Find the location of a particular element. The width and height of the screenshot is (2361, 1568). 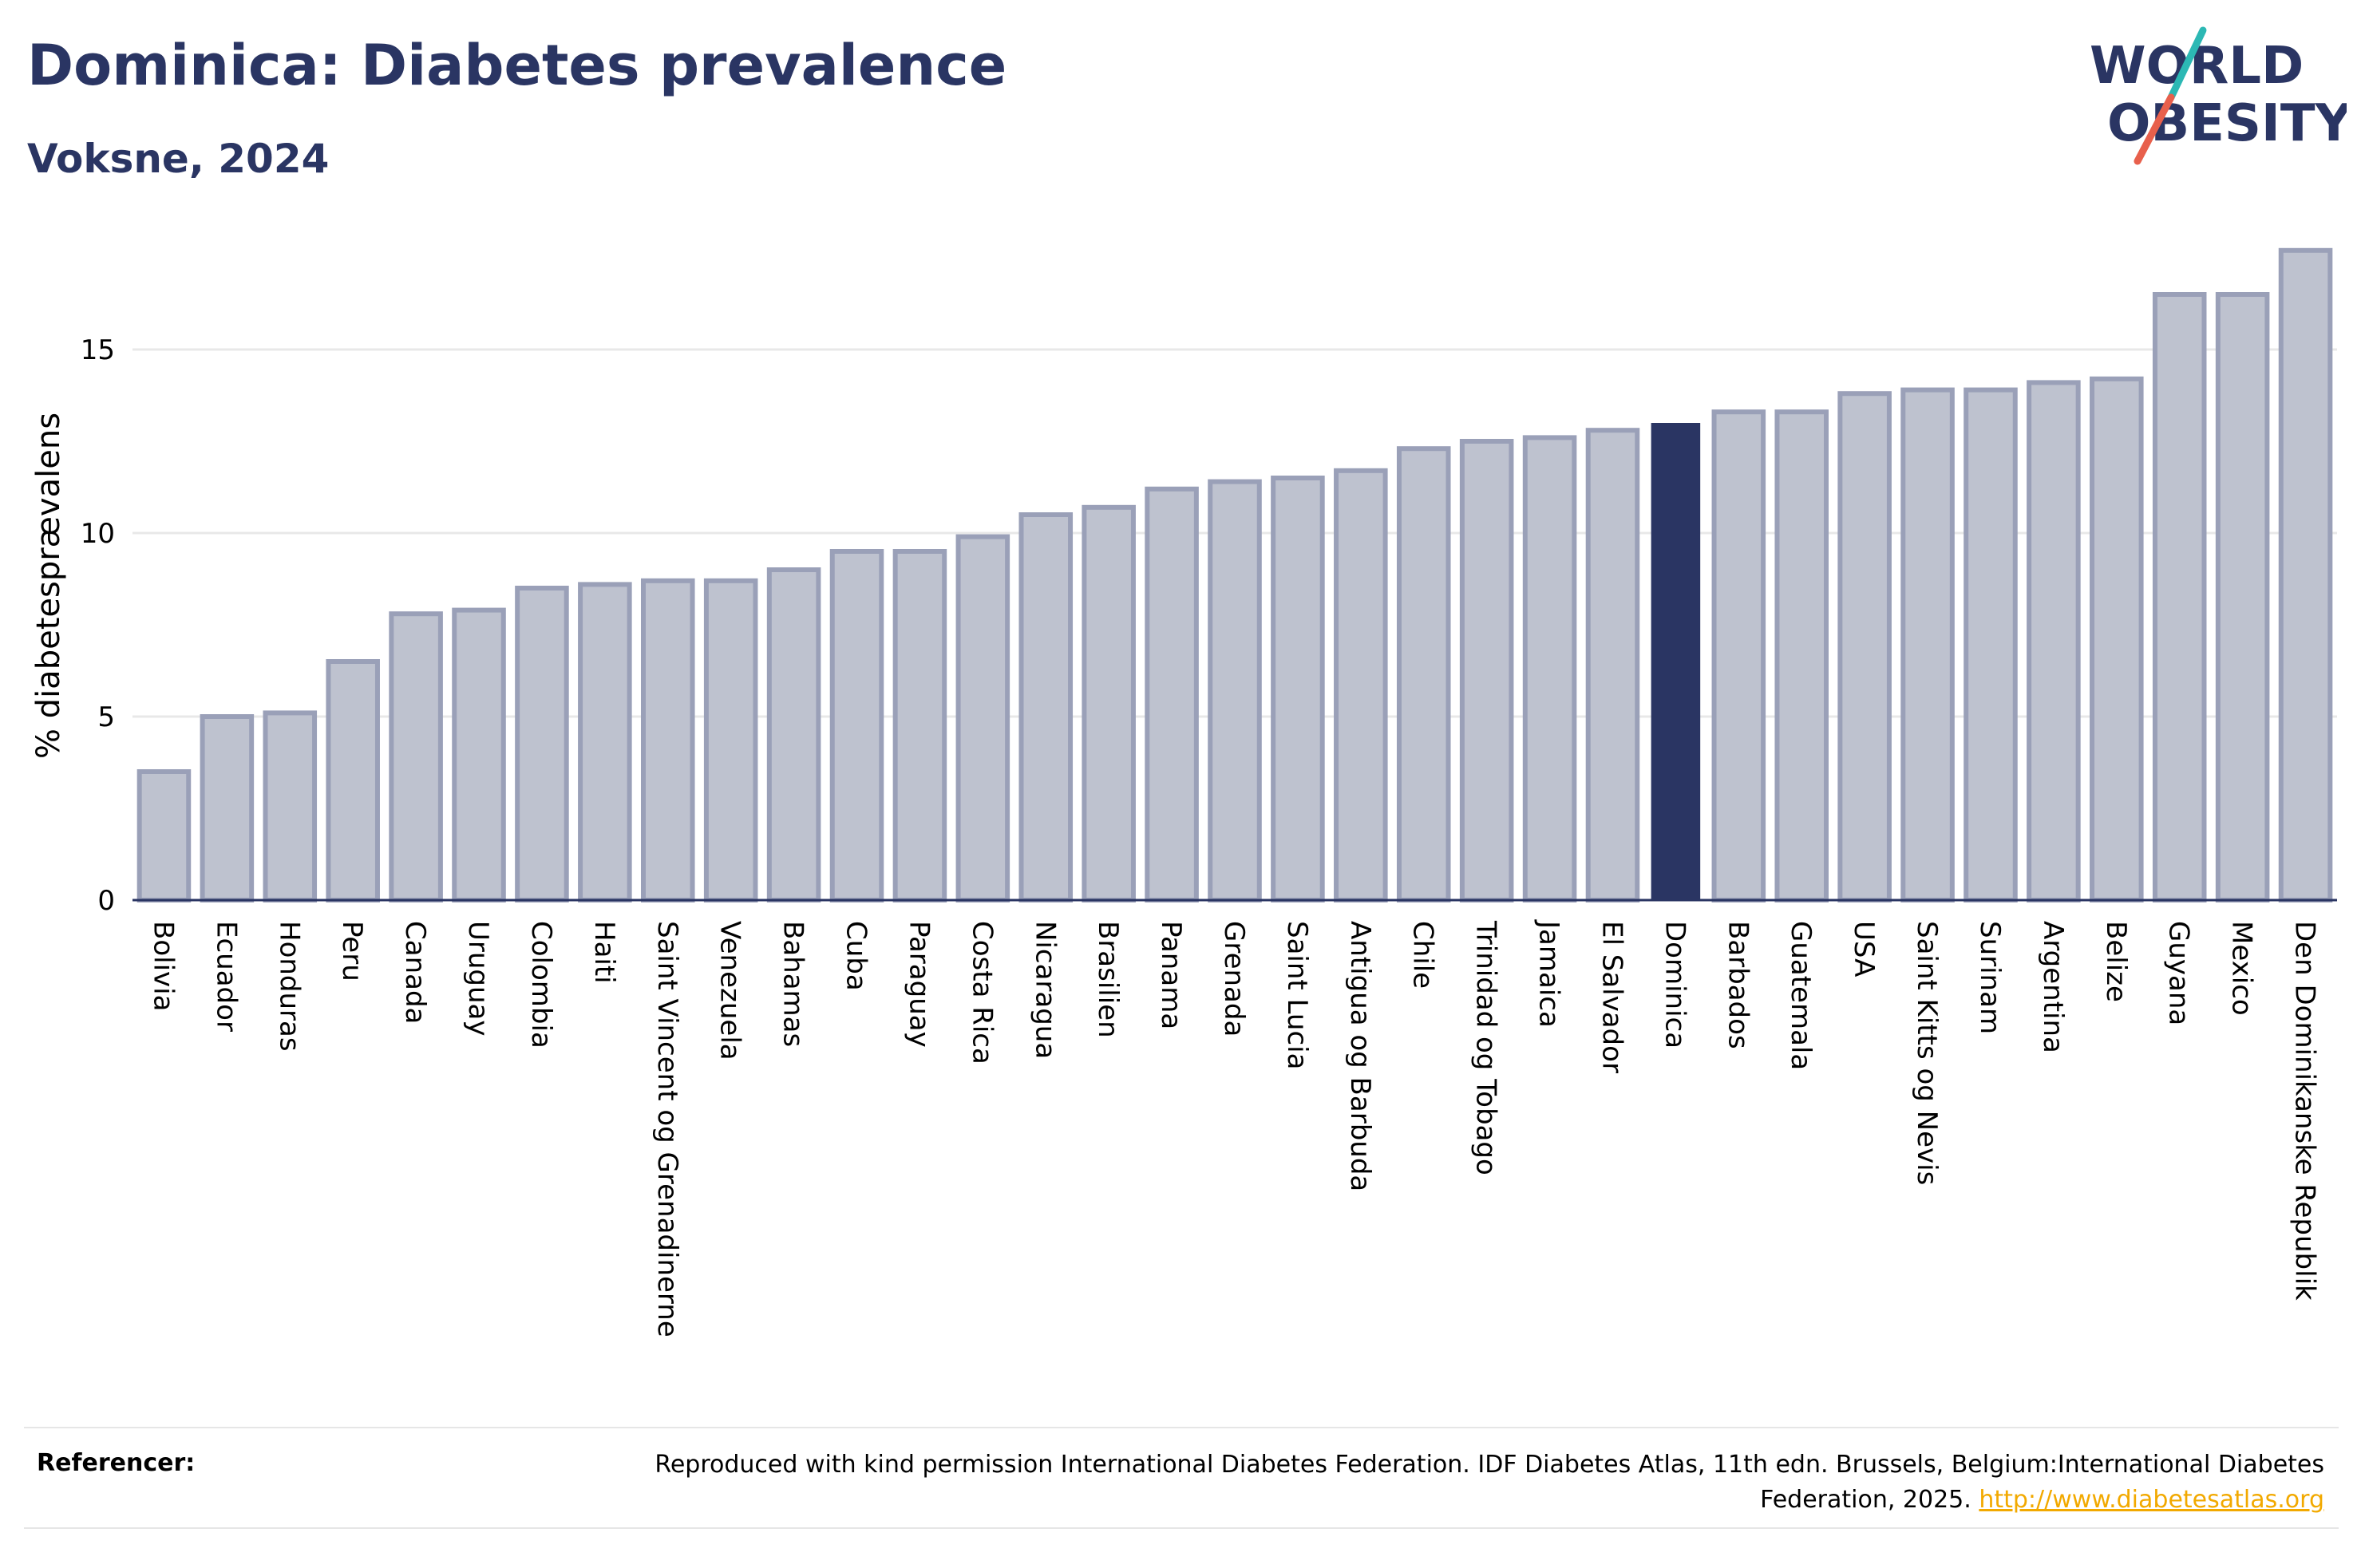

x-tick-label: Mexico is located at coordinates (2242, 968).